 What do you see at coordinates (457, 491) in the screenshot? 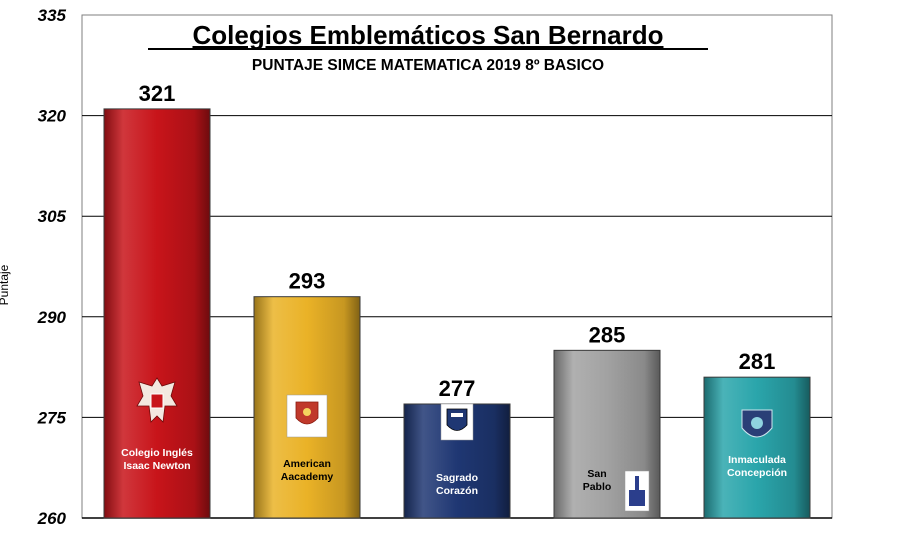
I see `bar-category-label: Corazón` at bounding box center [457, 491].